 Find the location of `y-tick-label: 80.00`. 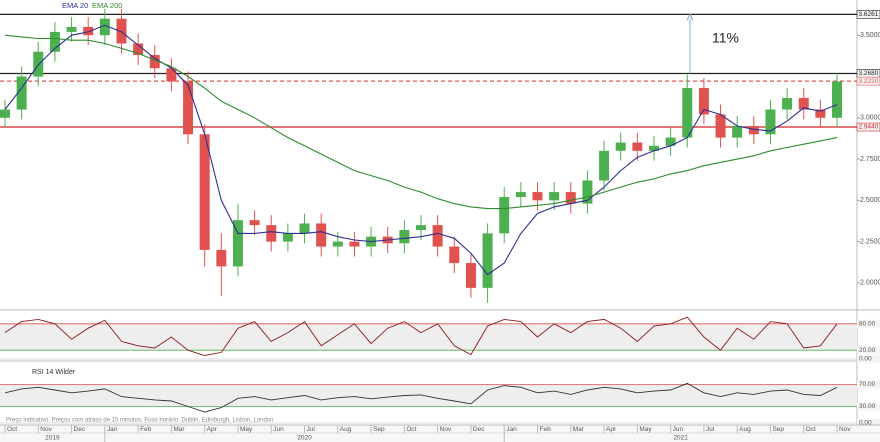

y-tick-label: 80.00 is located at coordinates (867, 324).